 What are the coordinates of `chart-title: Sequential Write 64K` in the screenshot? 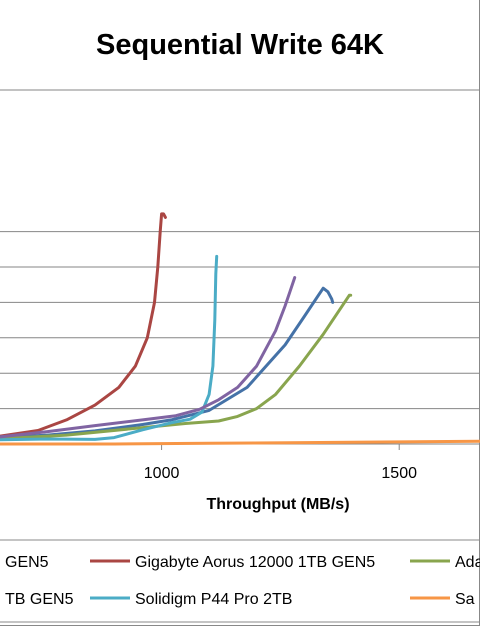 It's located at (240, 45).